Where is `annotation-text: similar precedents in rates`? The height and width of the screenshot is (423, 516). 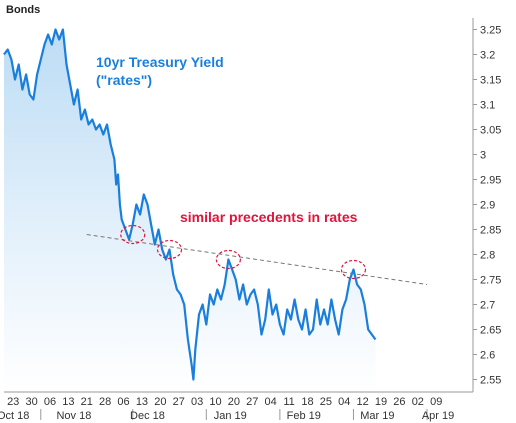
annotation-text: similar precedents in rates is located at coordinates (269, 217).